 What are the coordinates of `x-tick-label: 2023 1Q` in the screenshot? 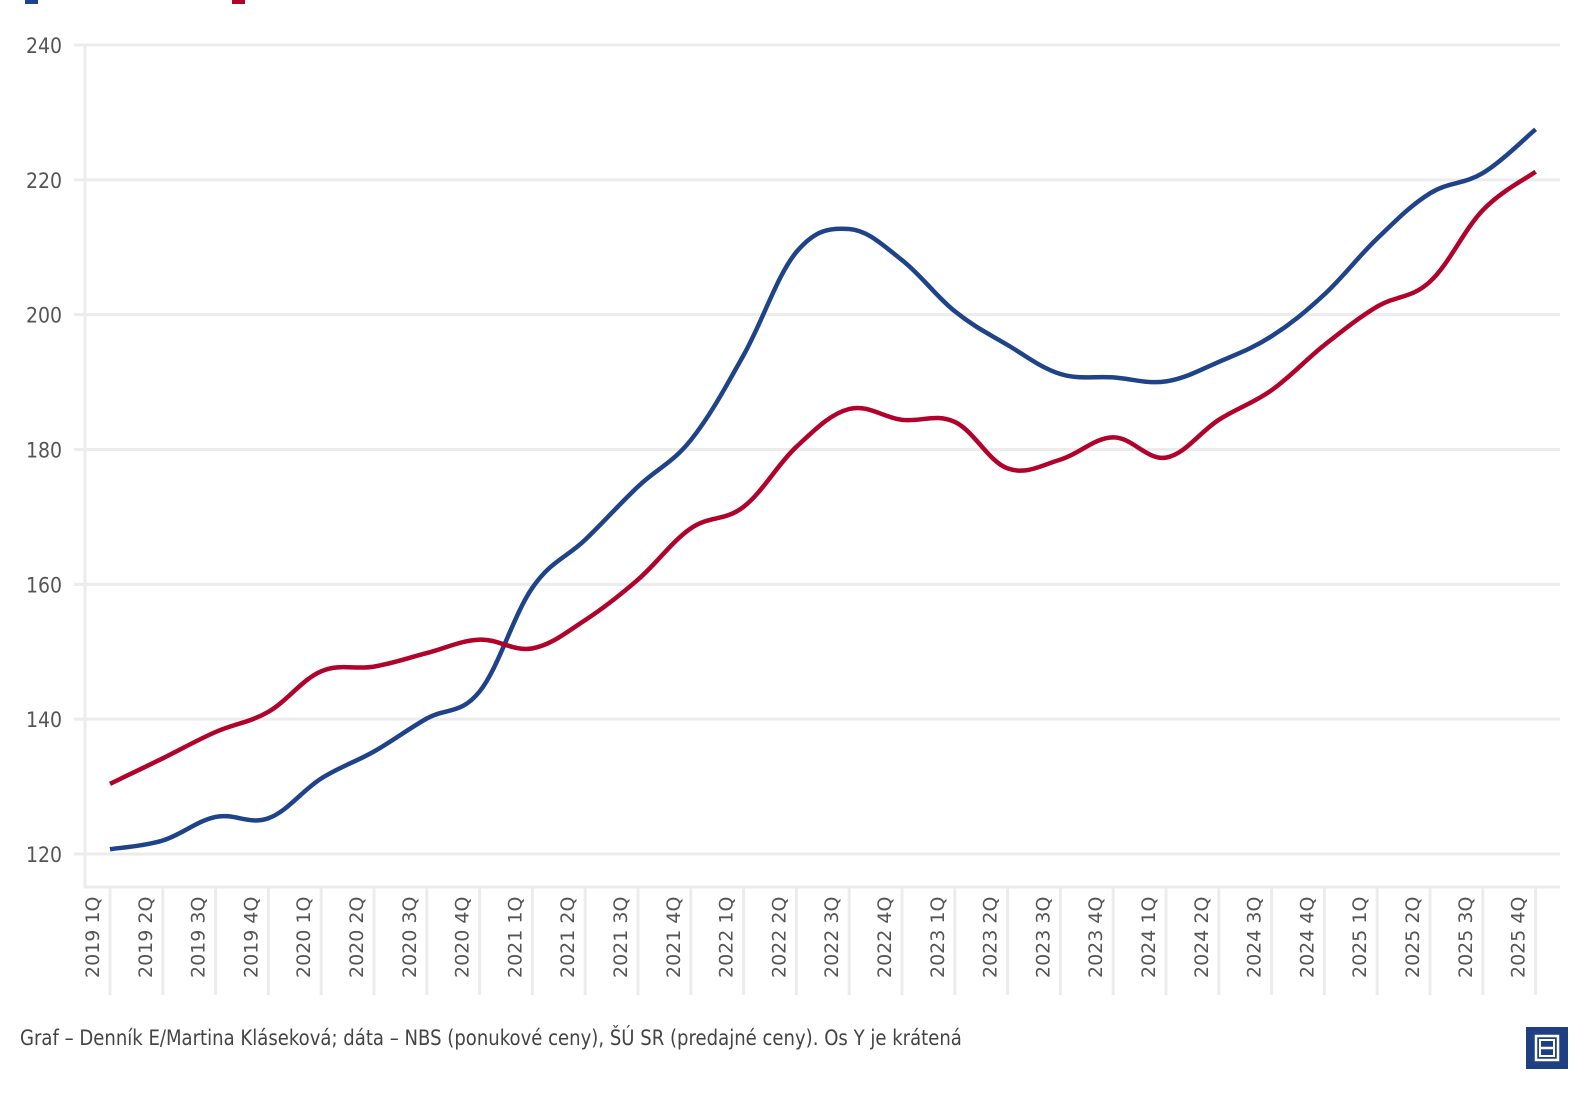 It's located at (938, 937).